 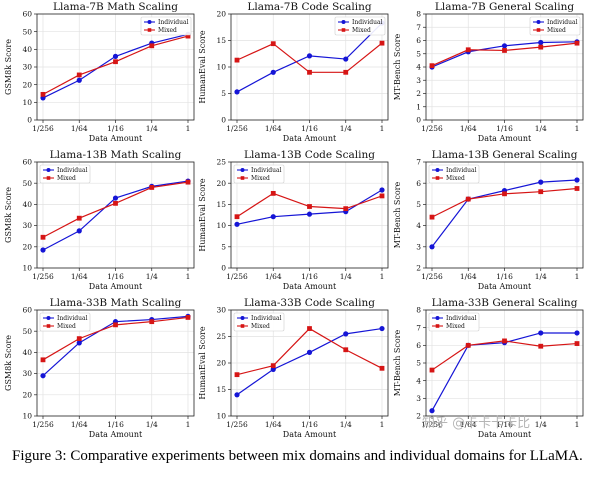 I want to click on y-tick-label: 3, so click(x=418, y=246).